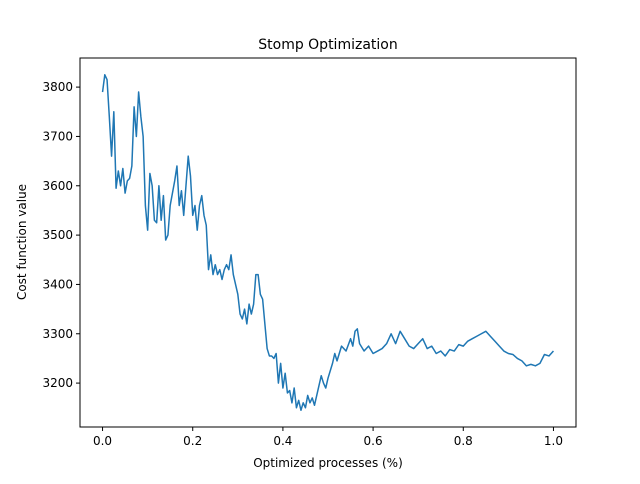 Image resolution: width=640 pixels, height=484 pixels. I want to click on y-tick-label: 3600, so click(57, 186).